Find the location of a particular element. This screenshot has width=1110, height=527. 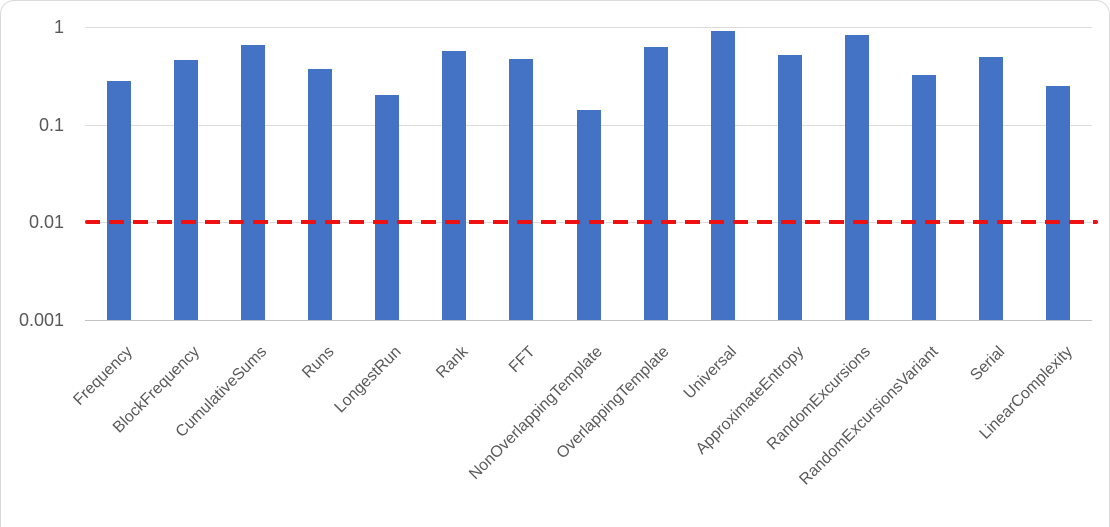

category-label-nonoverlappingtemplate: NonOverlappingTemplate is located at coordinates (536, 413).